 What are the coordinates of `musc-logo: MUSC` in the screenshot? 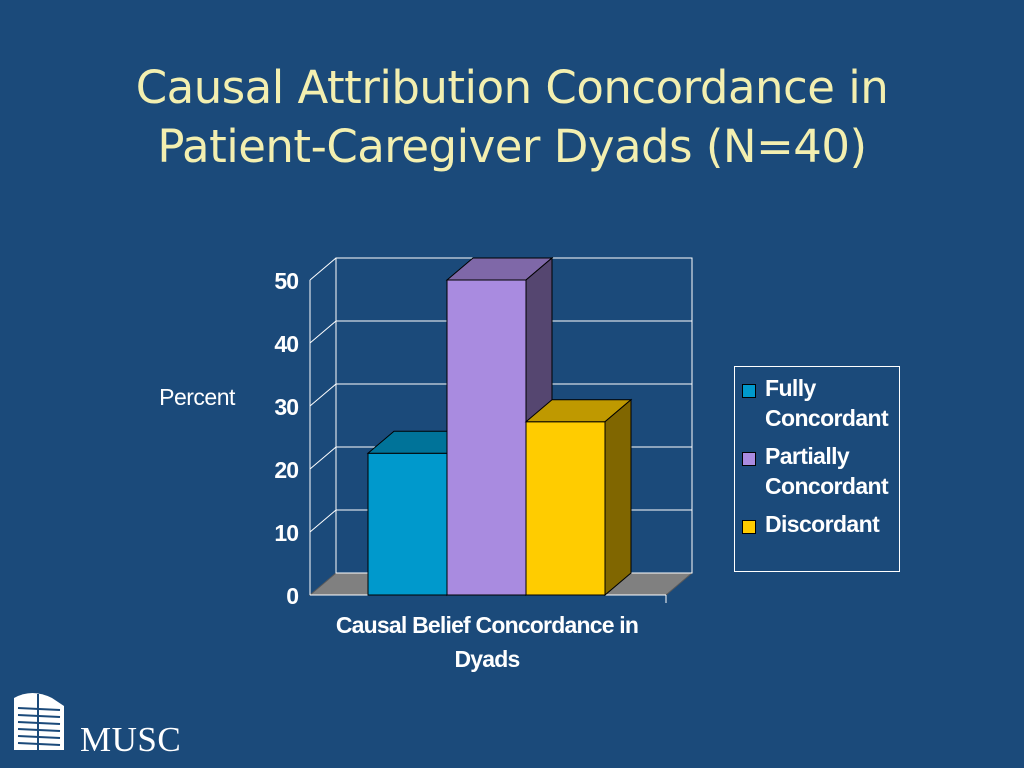 It's located at (102, 722).